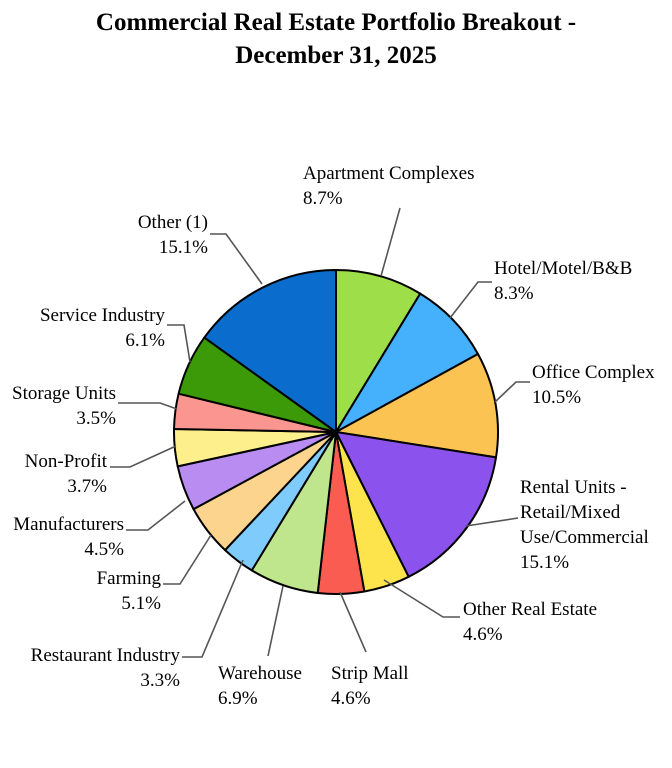 This screenshot has height=768, width=672. What do you see at coordinates (323, 198) in the screenshot?
I see `slice-percent: 8.7%` at bounding box center [323, 198].